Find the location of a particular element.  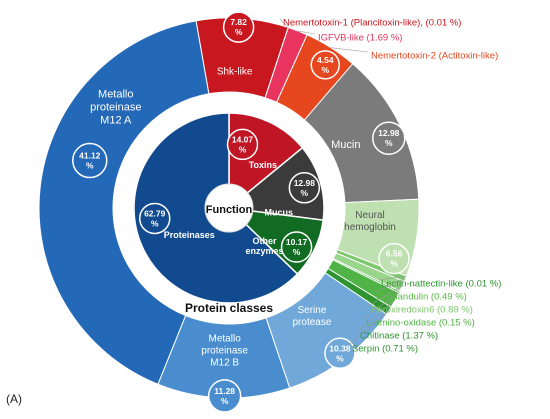

center-label: Function is located at coordinates (229, 210).